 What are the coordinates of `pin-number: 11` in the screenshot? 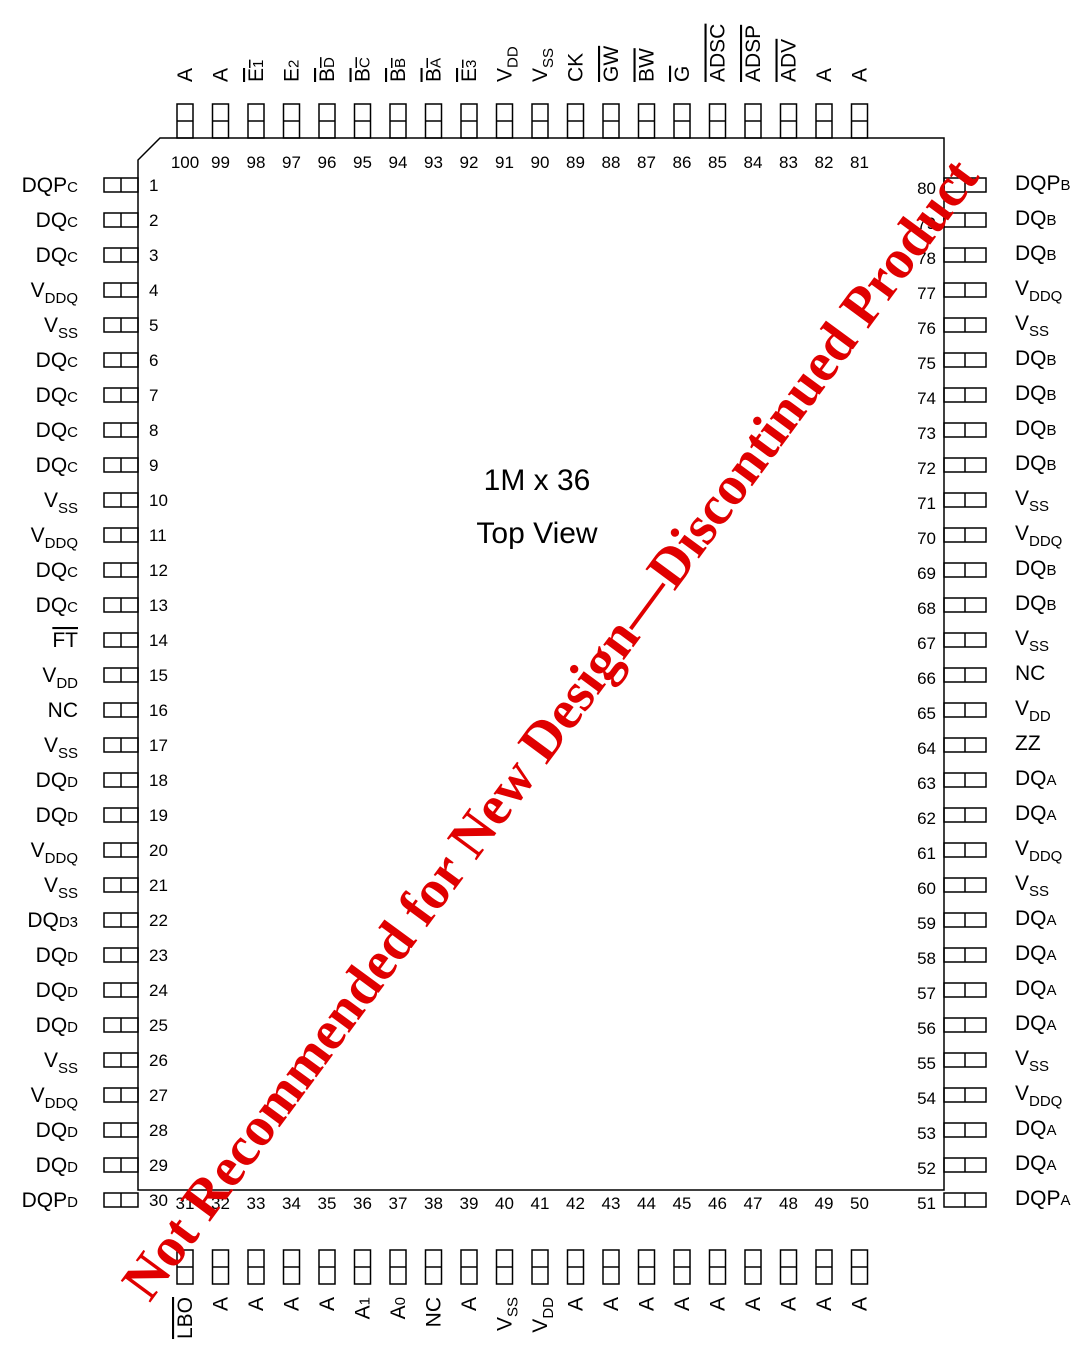 It's located at (158, 535).